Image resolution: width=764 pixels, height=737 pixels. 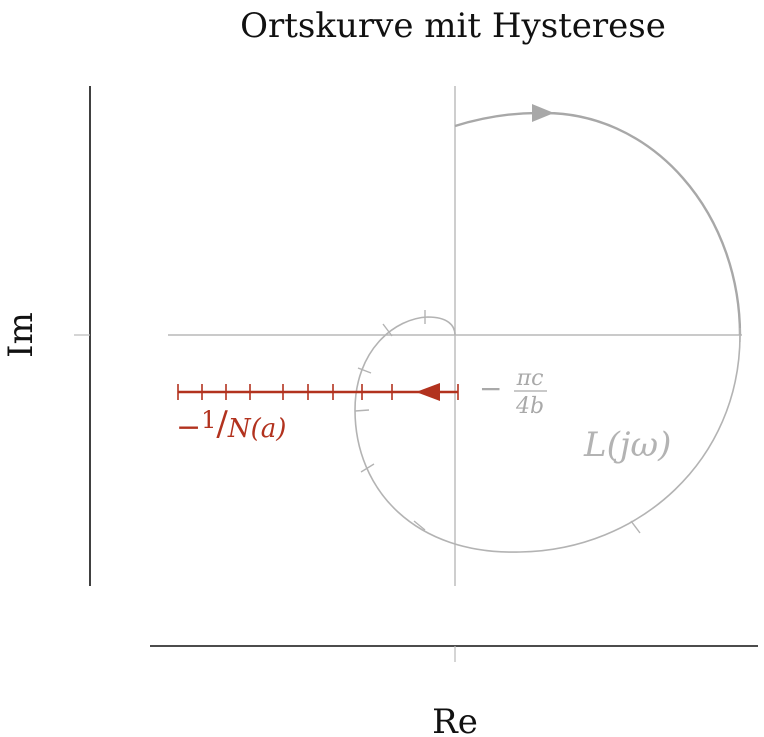 I want to click on intersection-numerator: πc, so click(x=530, y=378).